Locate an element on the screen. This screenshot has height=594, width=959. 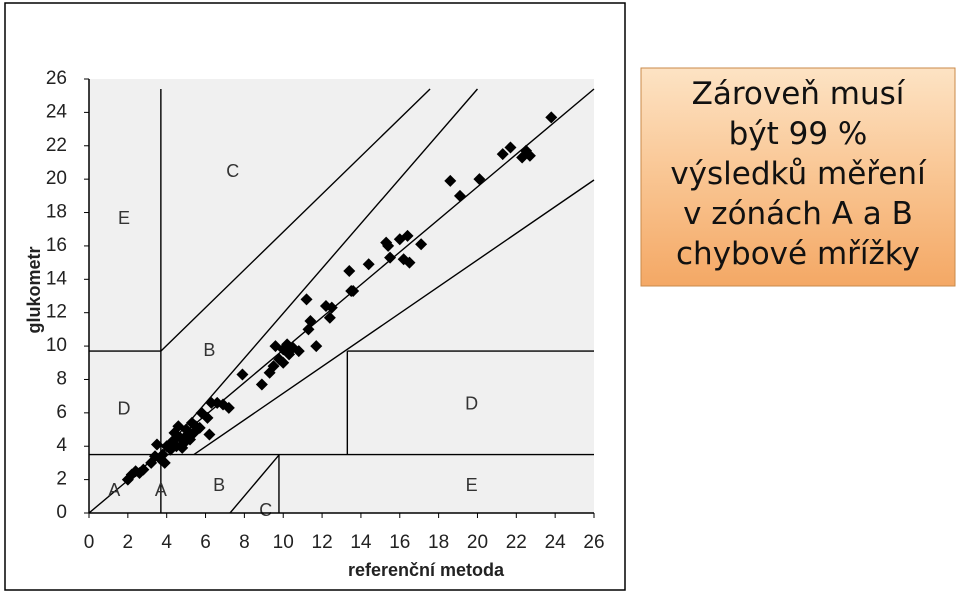
x-tick-label: 18 is located at coordinates (438, 542).